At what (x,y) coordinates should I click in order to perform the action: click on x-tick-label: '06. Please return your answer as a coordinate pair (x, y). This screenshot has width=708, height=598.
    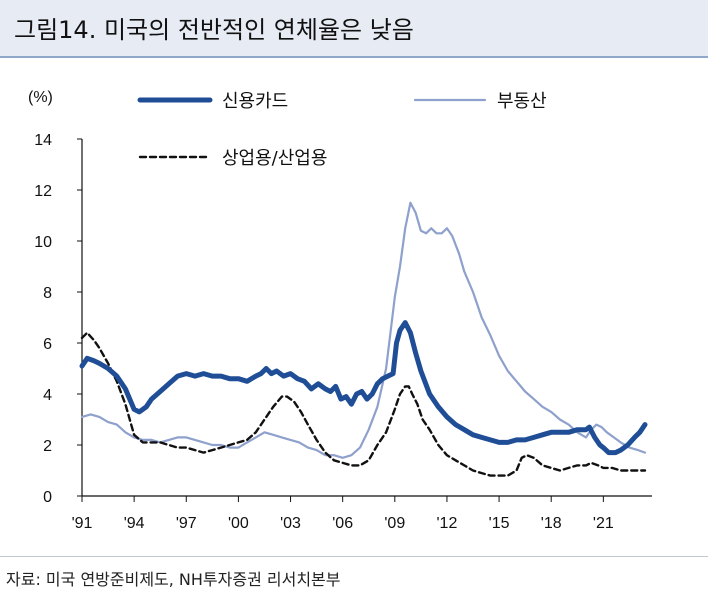
    Looking at the image, I should click on (342, 523).